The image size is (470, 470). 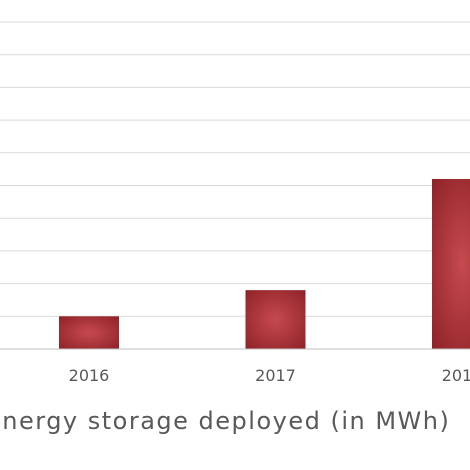 I want to click on x-axis-title: energy storage deployed (in MWh), so click(x=225, y=421).